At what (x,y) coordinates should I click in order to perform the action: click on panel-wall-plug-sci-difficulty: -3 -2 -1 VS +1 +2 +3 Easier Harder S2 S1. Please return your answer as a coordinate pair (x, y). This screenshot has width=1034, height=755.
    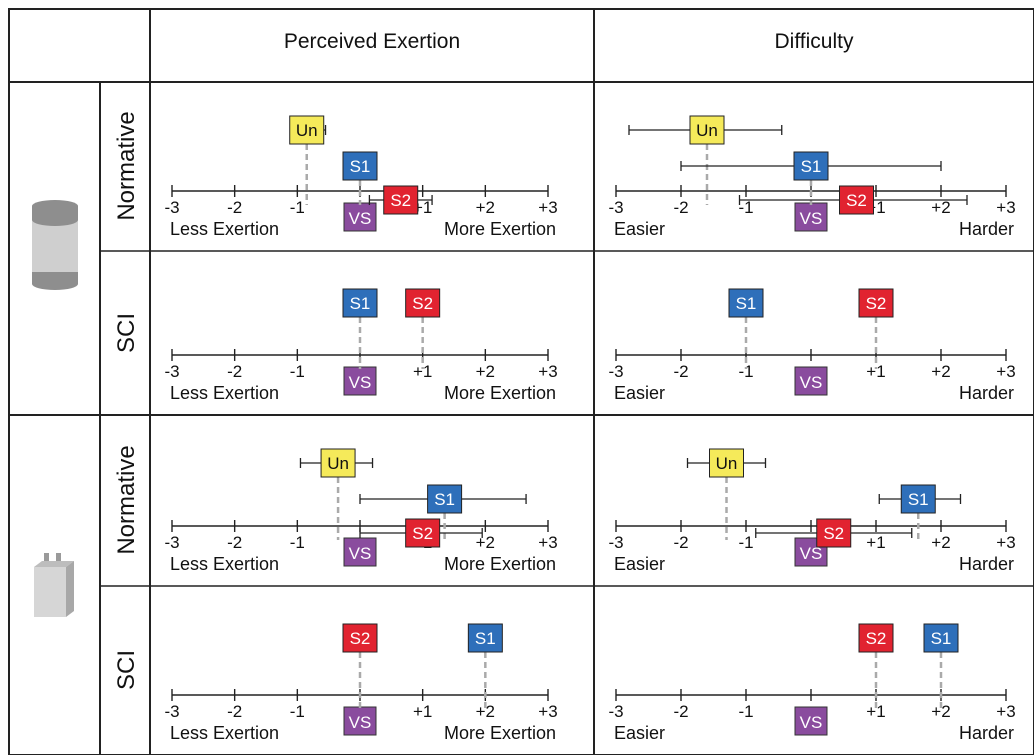
    Looking at the image, I should click on (814, 670).